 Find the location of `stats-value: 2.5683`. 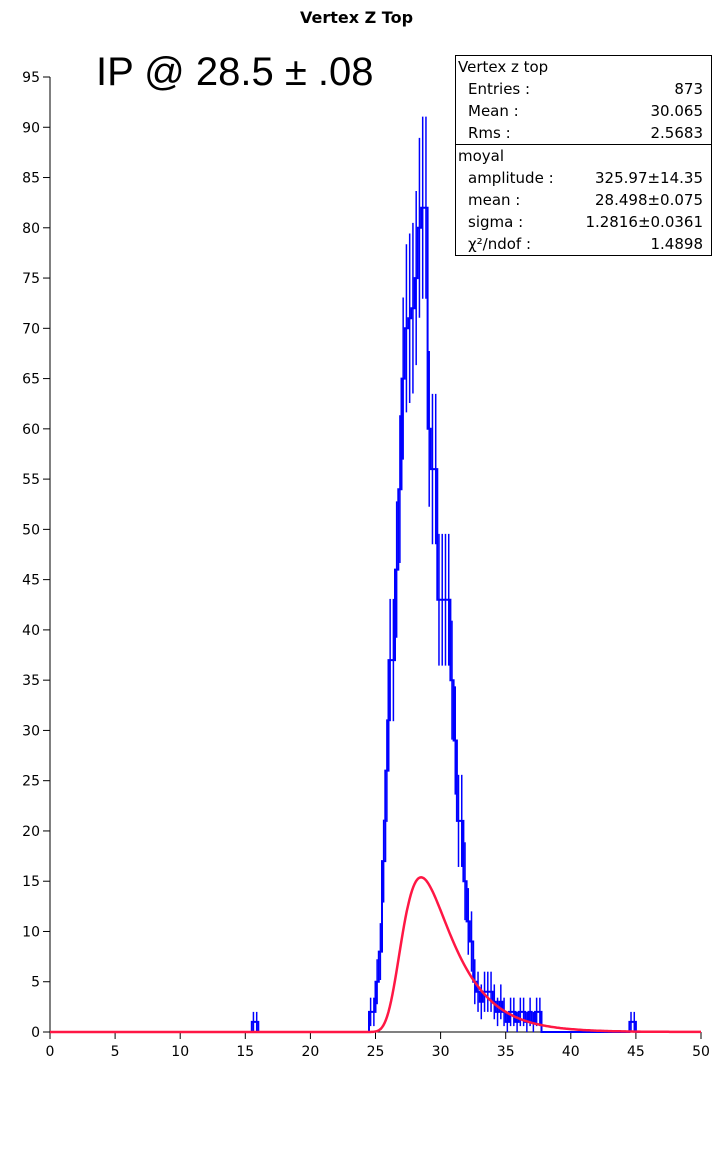

stats-value: 2.5683 is located at coordinates (677, 133).